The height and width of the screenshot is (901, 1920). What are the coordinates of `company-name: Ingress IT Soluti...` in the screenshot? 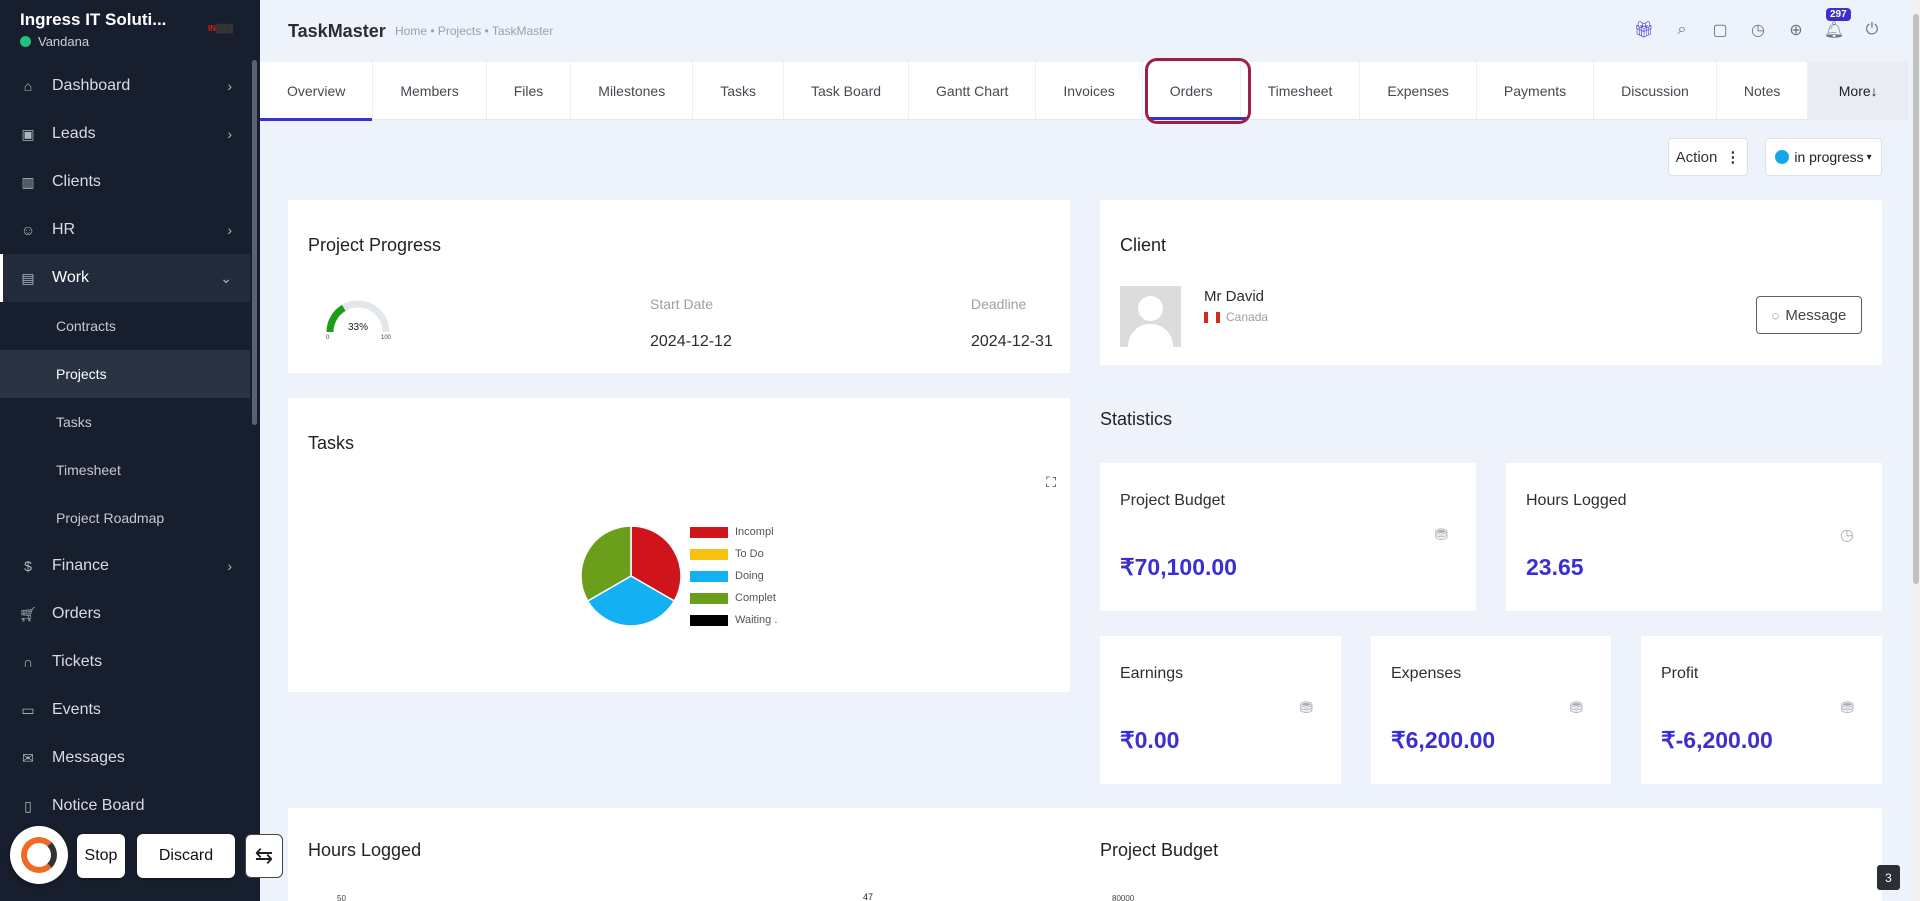 It's located at (93, 19).